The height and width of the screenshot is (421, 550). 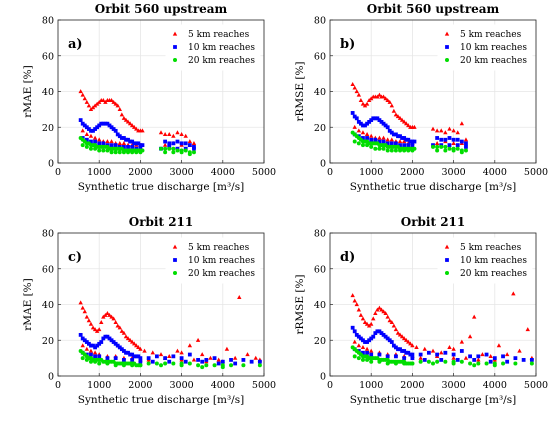 What do you see at coordinates (48, 341) in the screenshot?
I see `y-tick-label: 20` at bounding box center [48, 341].